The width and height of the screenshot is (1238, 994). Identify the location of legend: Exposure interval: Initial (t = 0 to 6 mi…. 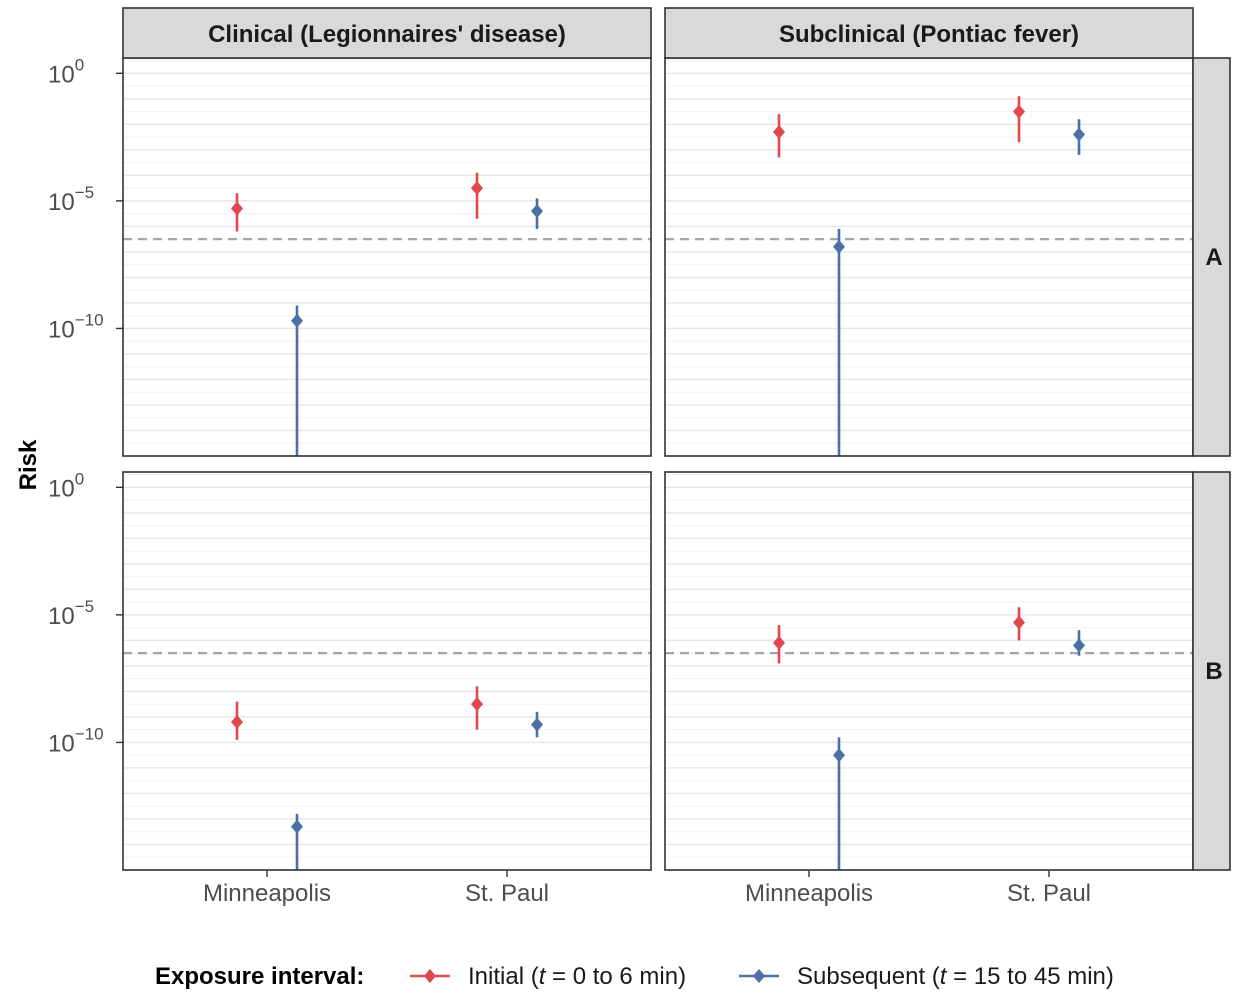
(634, 976).